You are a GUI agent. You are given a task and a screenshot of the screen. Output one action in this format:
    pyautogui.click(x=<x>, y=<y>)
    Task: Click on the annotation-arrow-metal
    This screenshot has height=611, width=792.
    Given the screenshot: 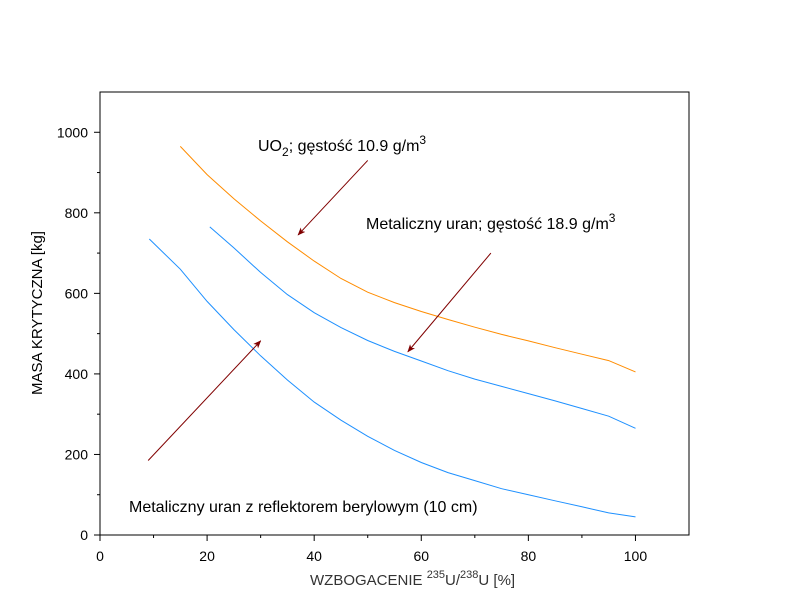 What is the action you would take?
    pyautogui.click(x=449, y=302)
    